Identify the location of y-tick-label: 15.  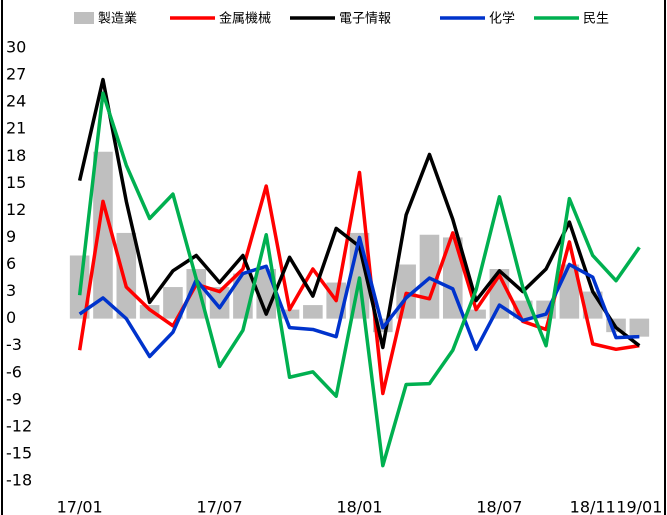
(16, 182).